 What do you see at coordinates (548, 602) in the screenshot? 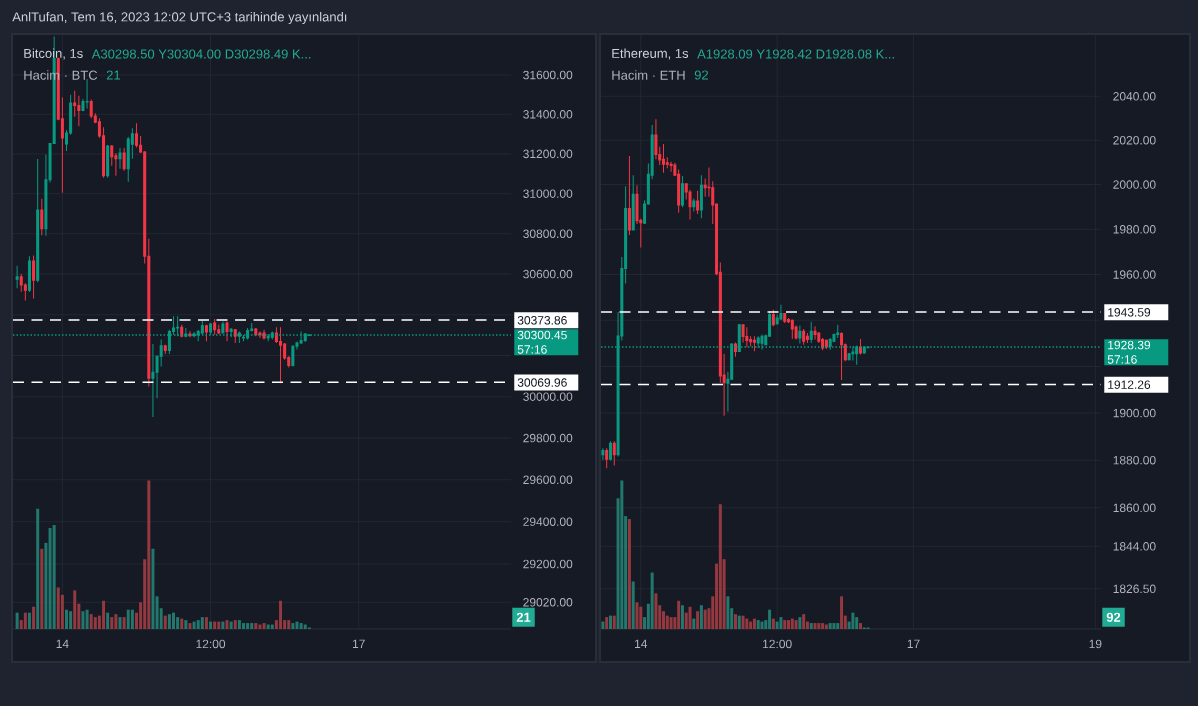
I see `y-tick-label: 29020.00` at bounding box center [548, 602].